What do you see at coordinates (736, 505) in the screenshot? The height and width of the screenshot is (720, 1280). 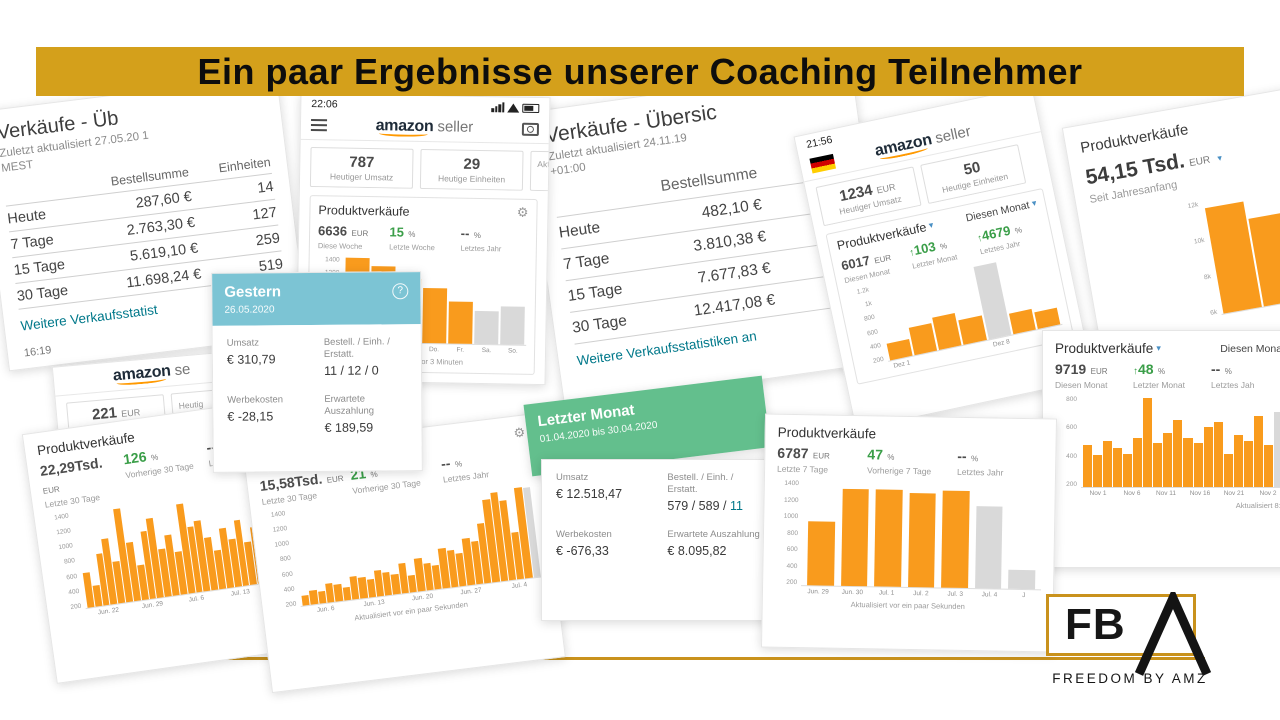 I see `erstattungen-link: 11` at bounding box center [736, 505].